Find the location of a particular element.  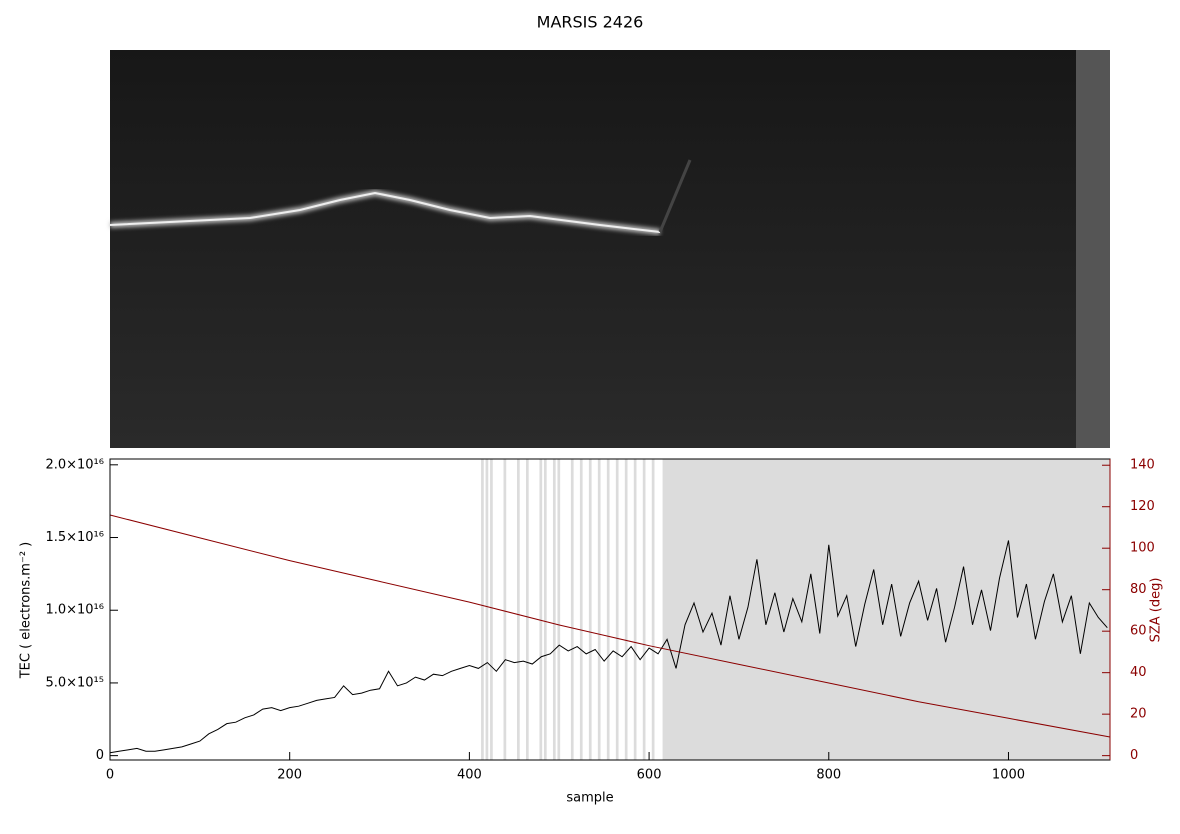

radargram-strip is located at coordinates (1093, 249).